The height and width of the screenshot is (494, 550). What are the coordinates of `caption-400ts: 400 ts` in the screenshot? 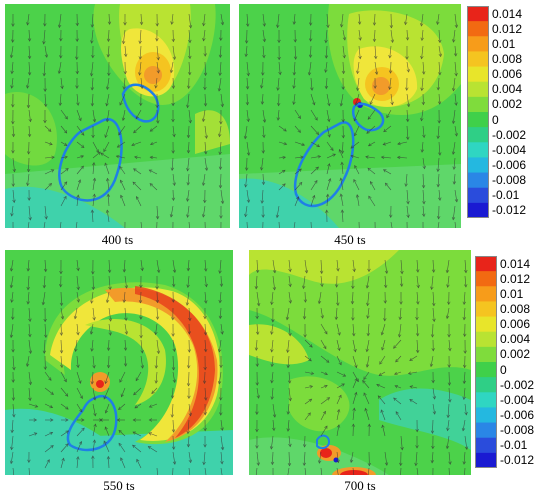 It's located at (117, 240).